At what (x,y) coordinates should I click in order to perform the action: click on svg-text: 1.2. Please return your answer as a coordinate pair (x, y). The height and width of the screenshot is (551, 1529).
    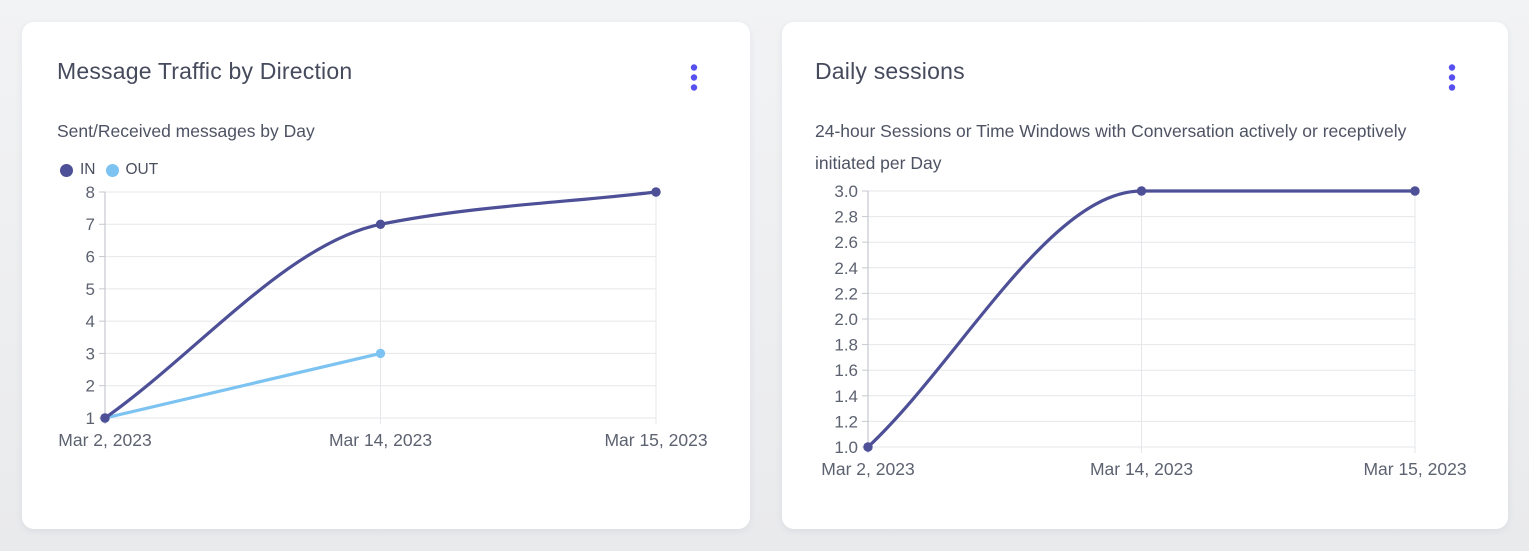
    Looking at the image, I should click on (846, 421).